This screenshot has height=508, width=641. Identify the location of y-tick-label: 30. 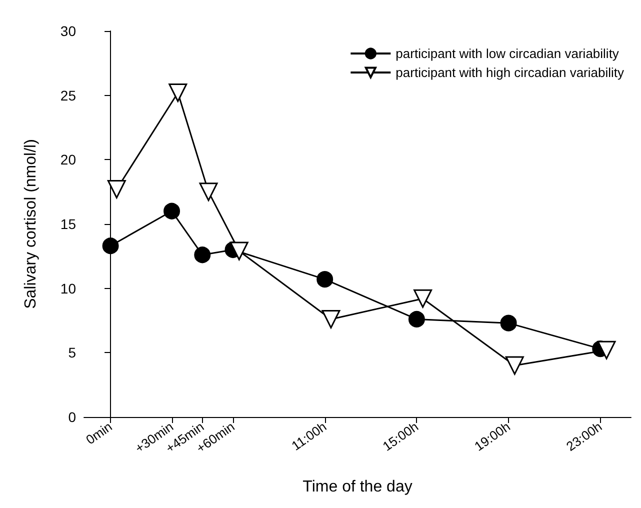
(68, 31).